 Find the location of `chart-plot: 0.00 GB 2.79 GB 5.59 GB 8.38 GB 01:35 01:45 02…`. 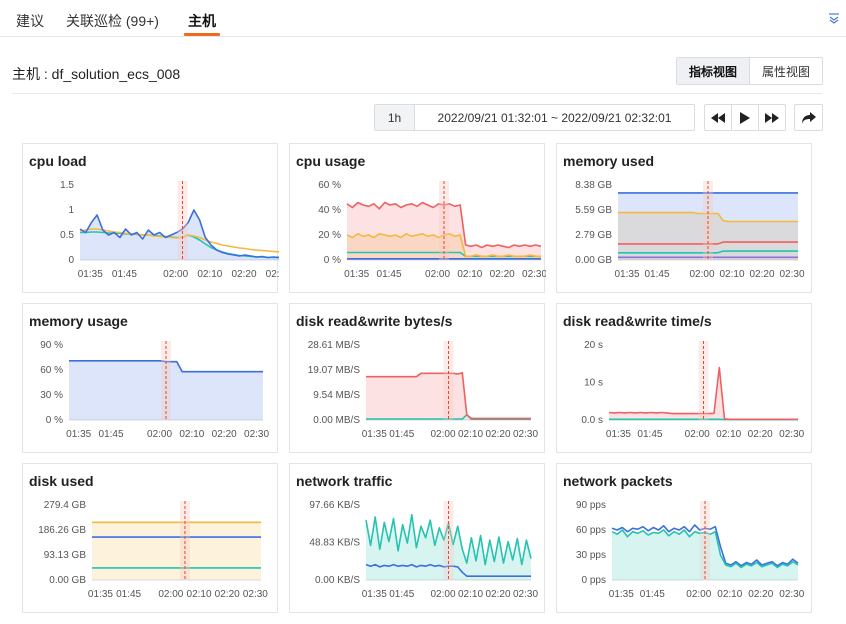

chart-plot: 0.00 GB 2.79 GB 5.59 GB 8.38 GB 01:35 01:45 02… is located at coordinates (690, 230).